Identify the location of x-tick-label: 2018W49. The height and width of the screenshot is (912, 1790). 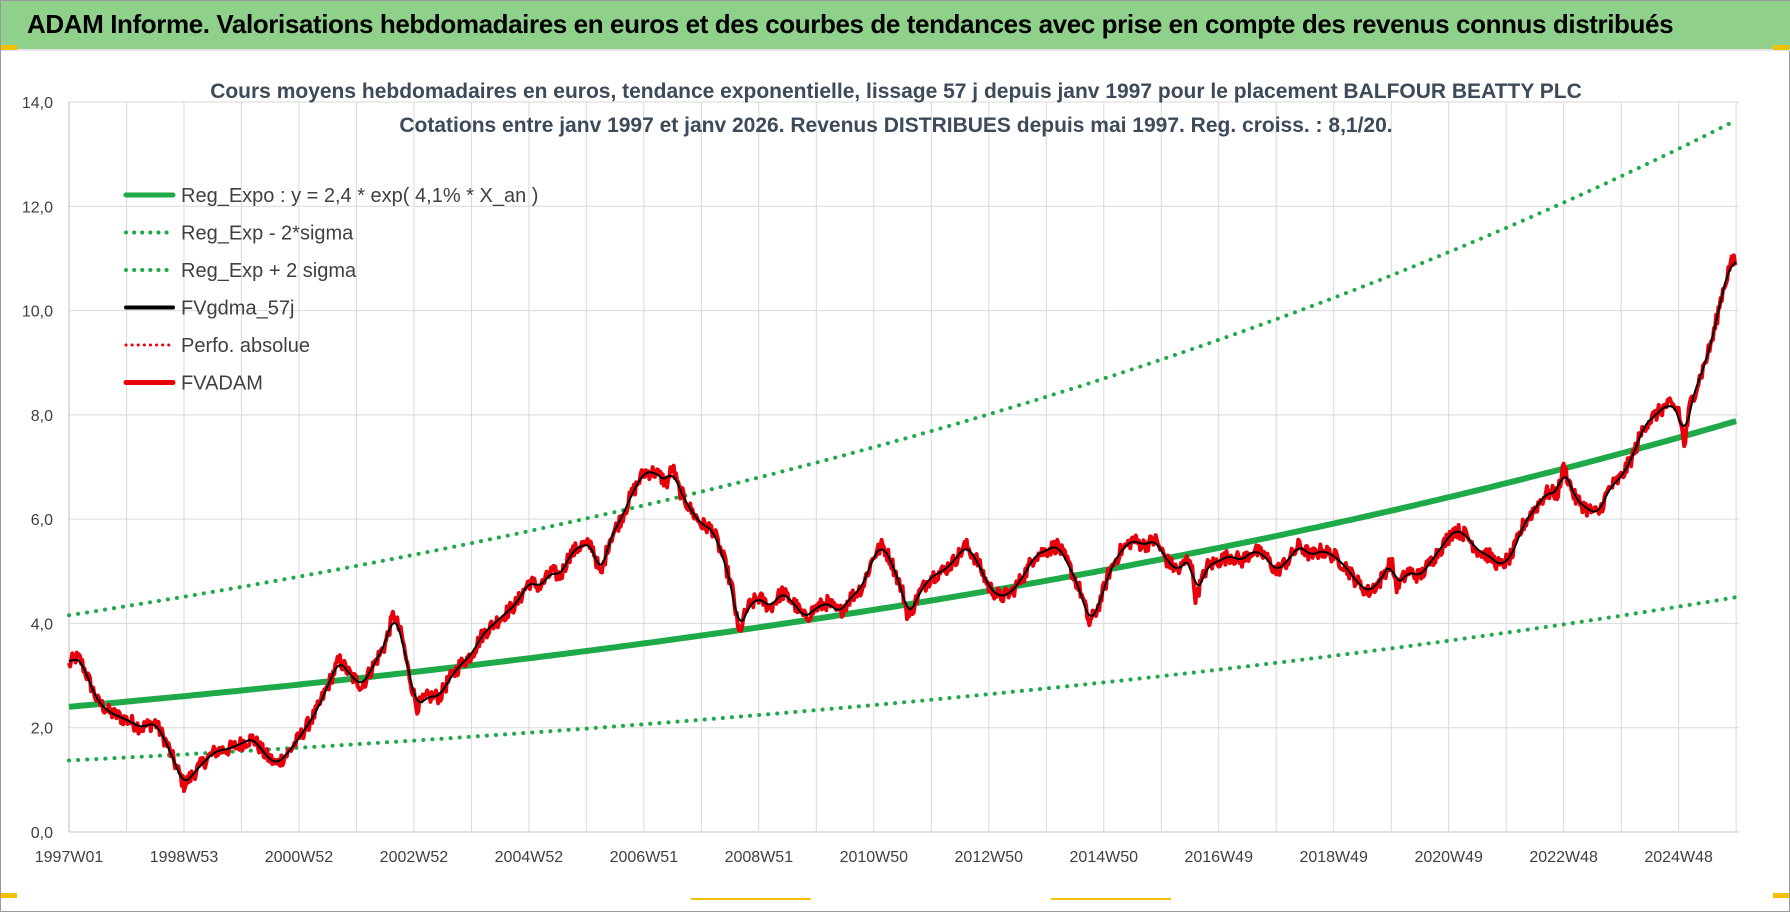
(1333, 857).